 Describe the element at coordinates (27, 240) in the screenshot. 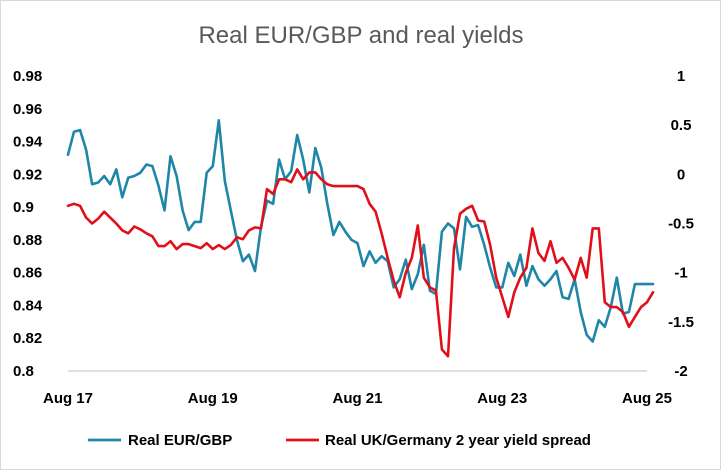

I see `y-left-tick-label: 0.88` at that location.